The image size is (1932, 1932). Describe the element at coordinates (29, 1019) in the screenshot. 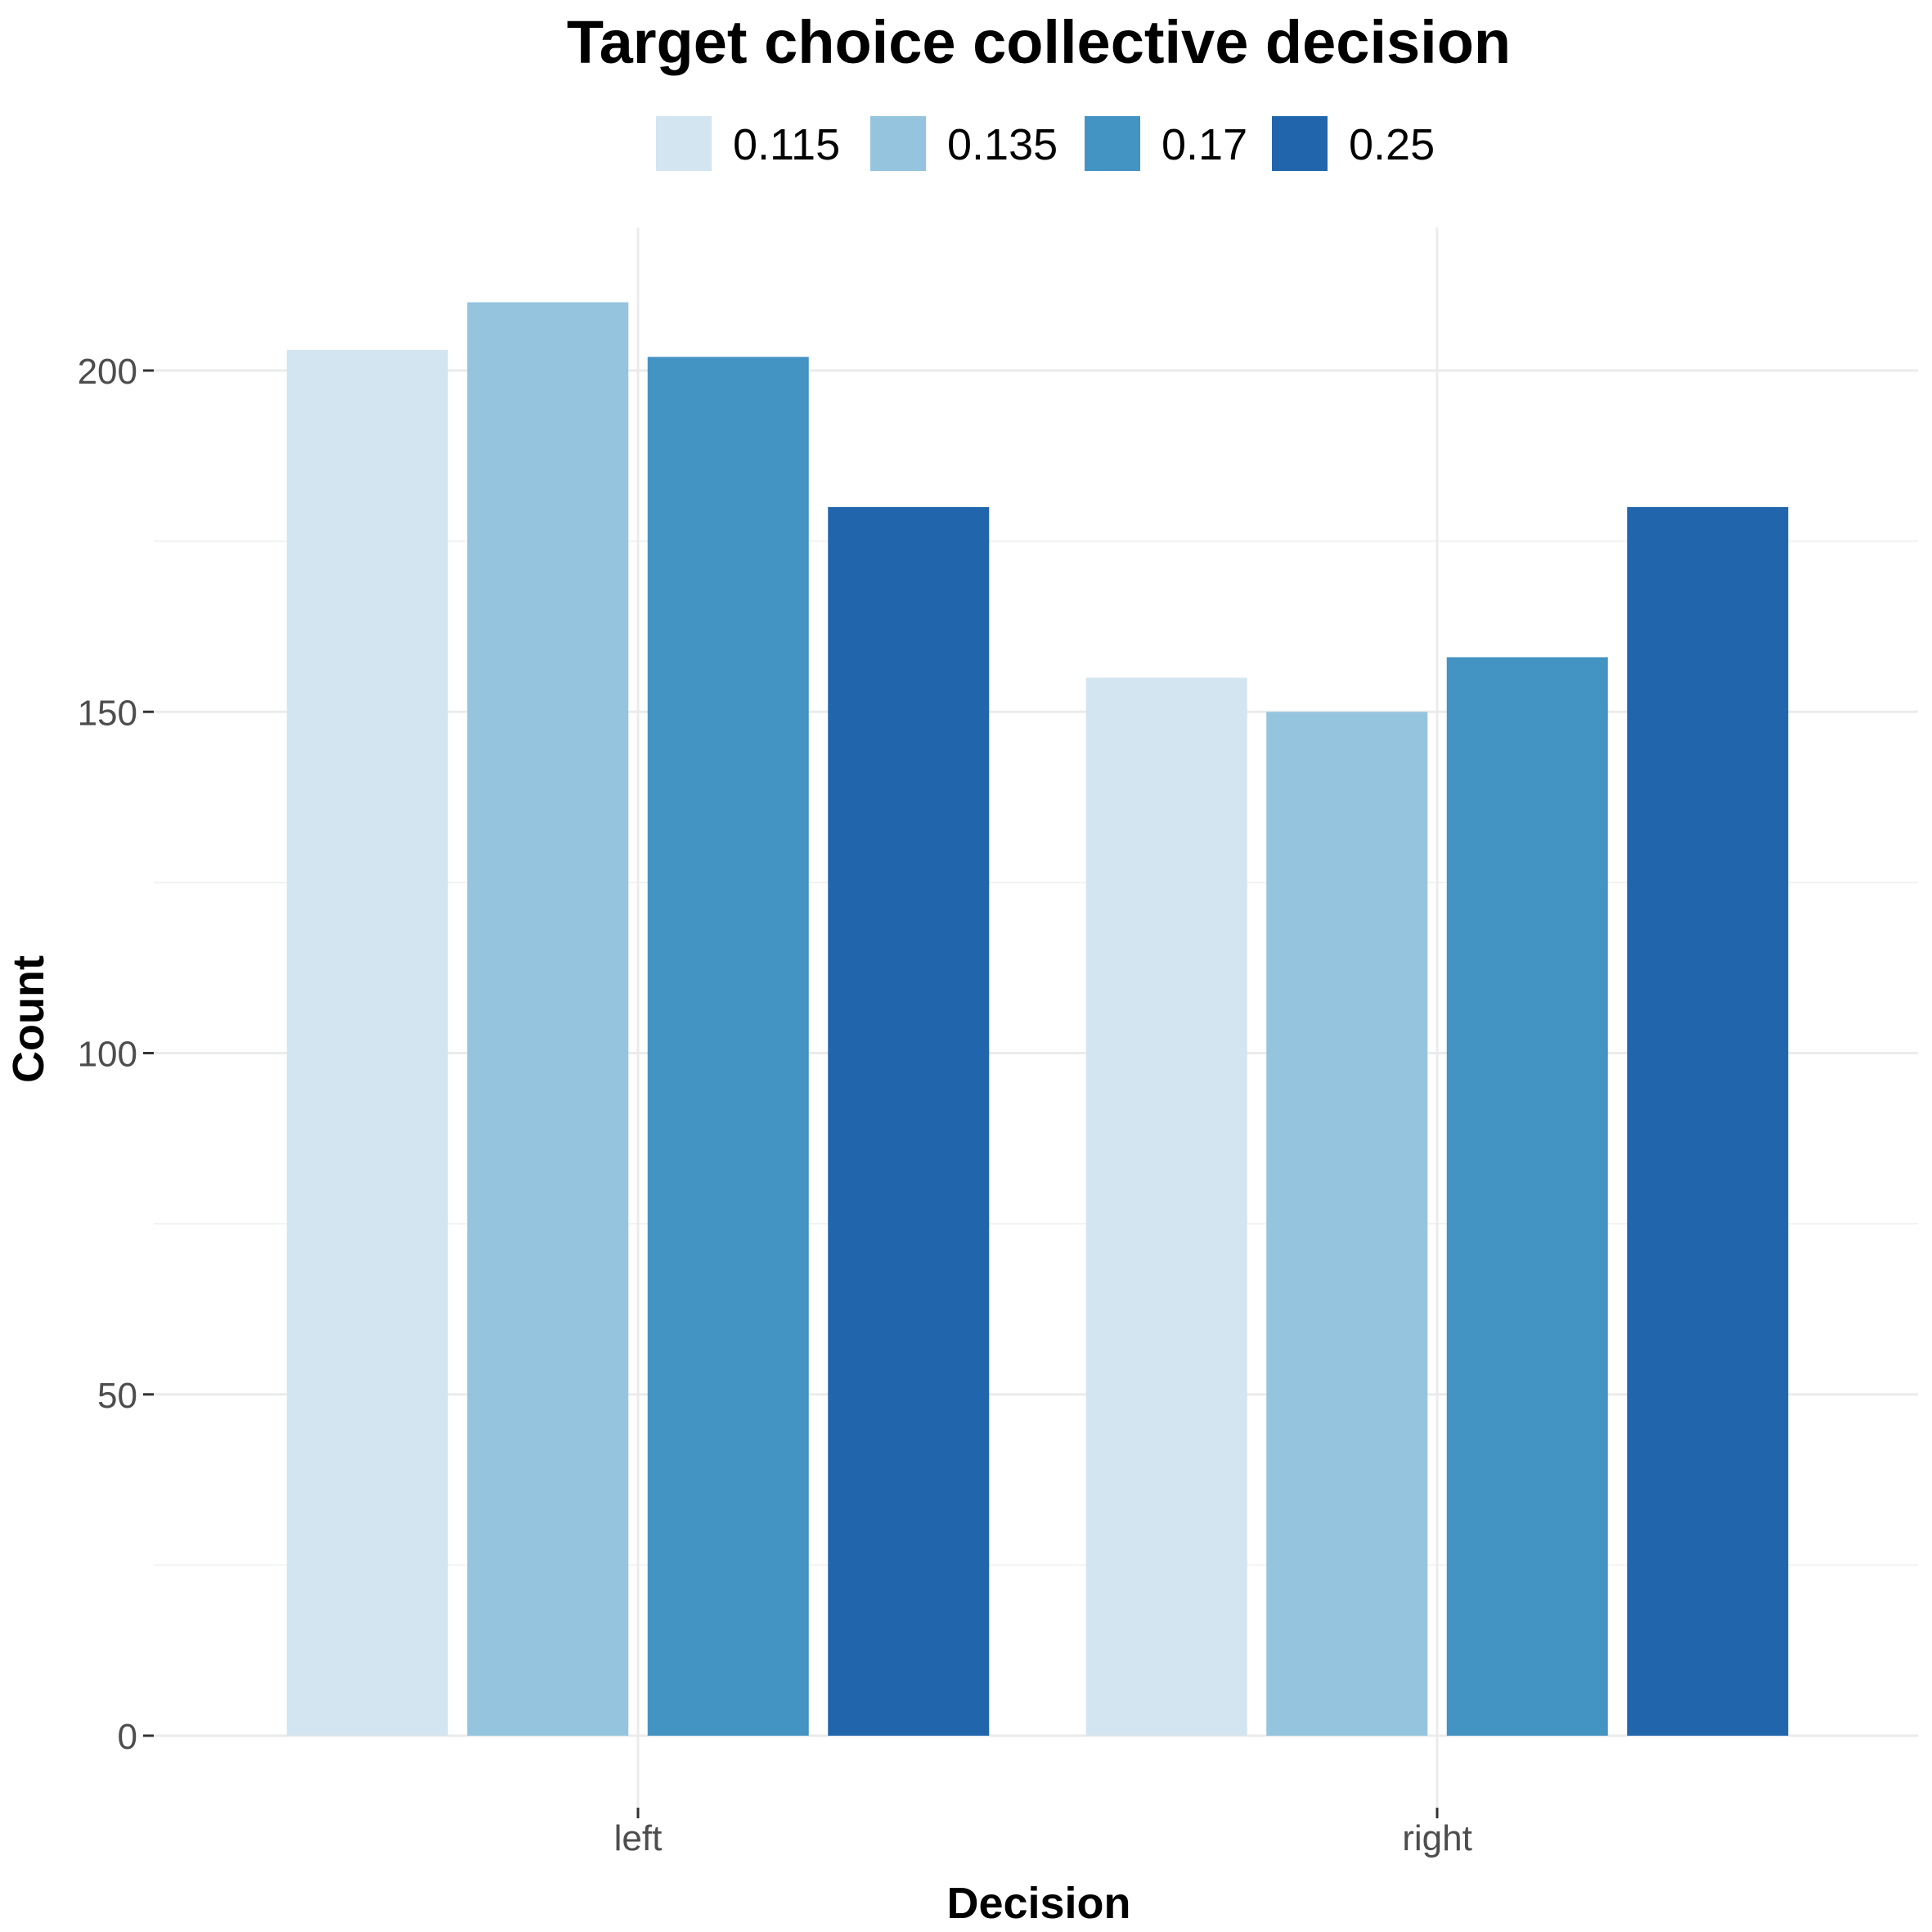

I see `y-axis-title: Count` at that location.